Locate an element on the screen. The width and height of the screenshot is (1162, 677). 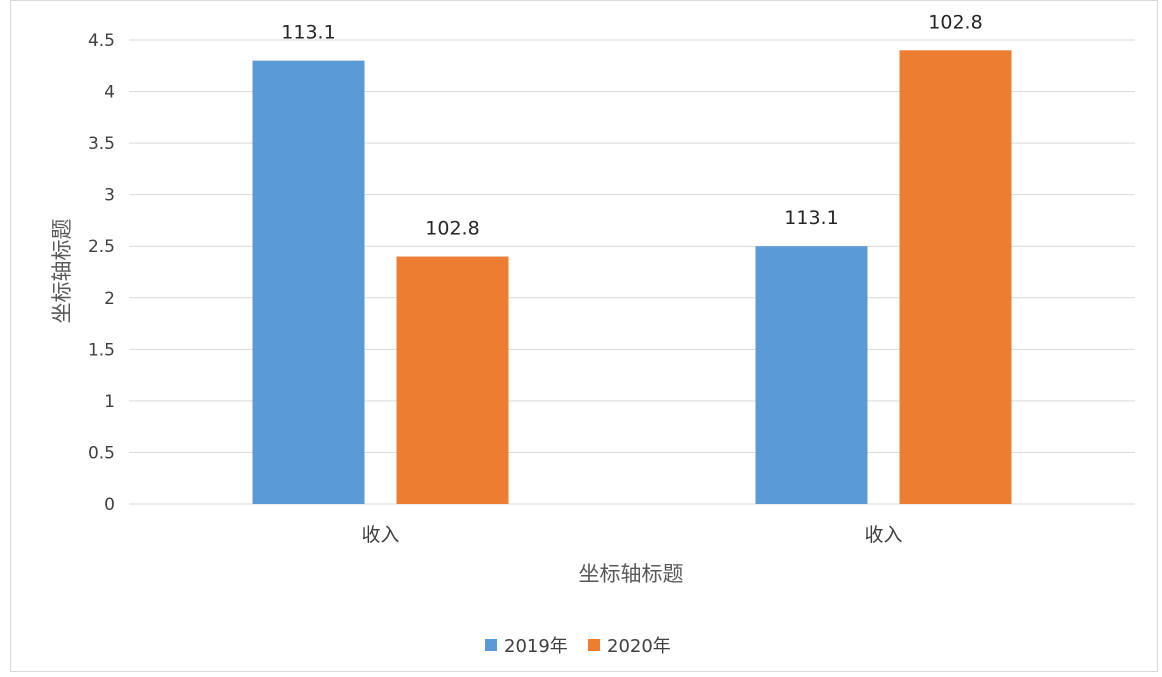
y-tick-label: 2 is located at coordinates (109, 299).